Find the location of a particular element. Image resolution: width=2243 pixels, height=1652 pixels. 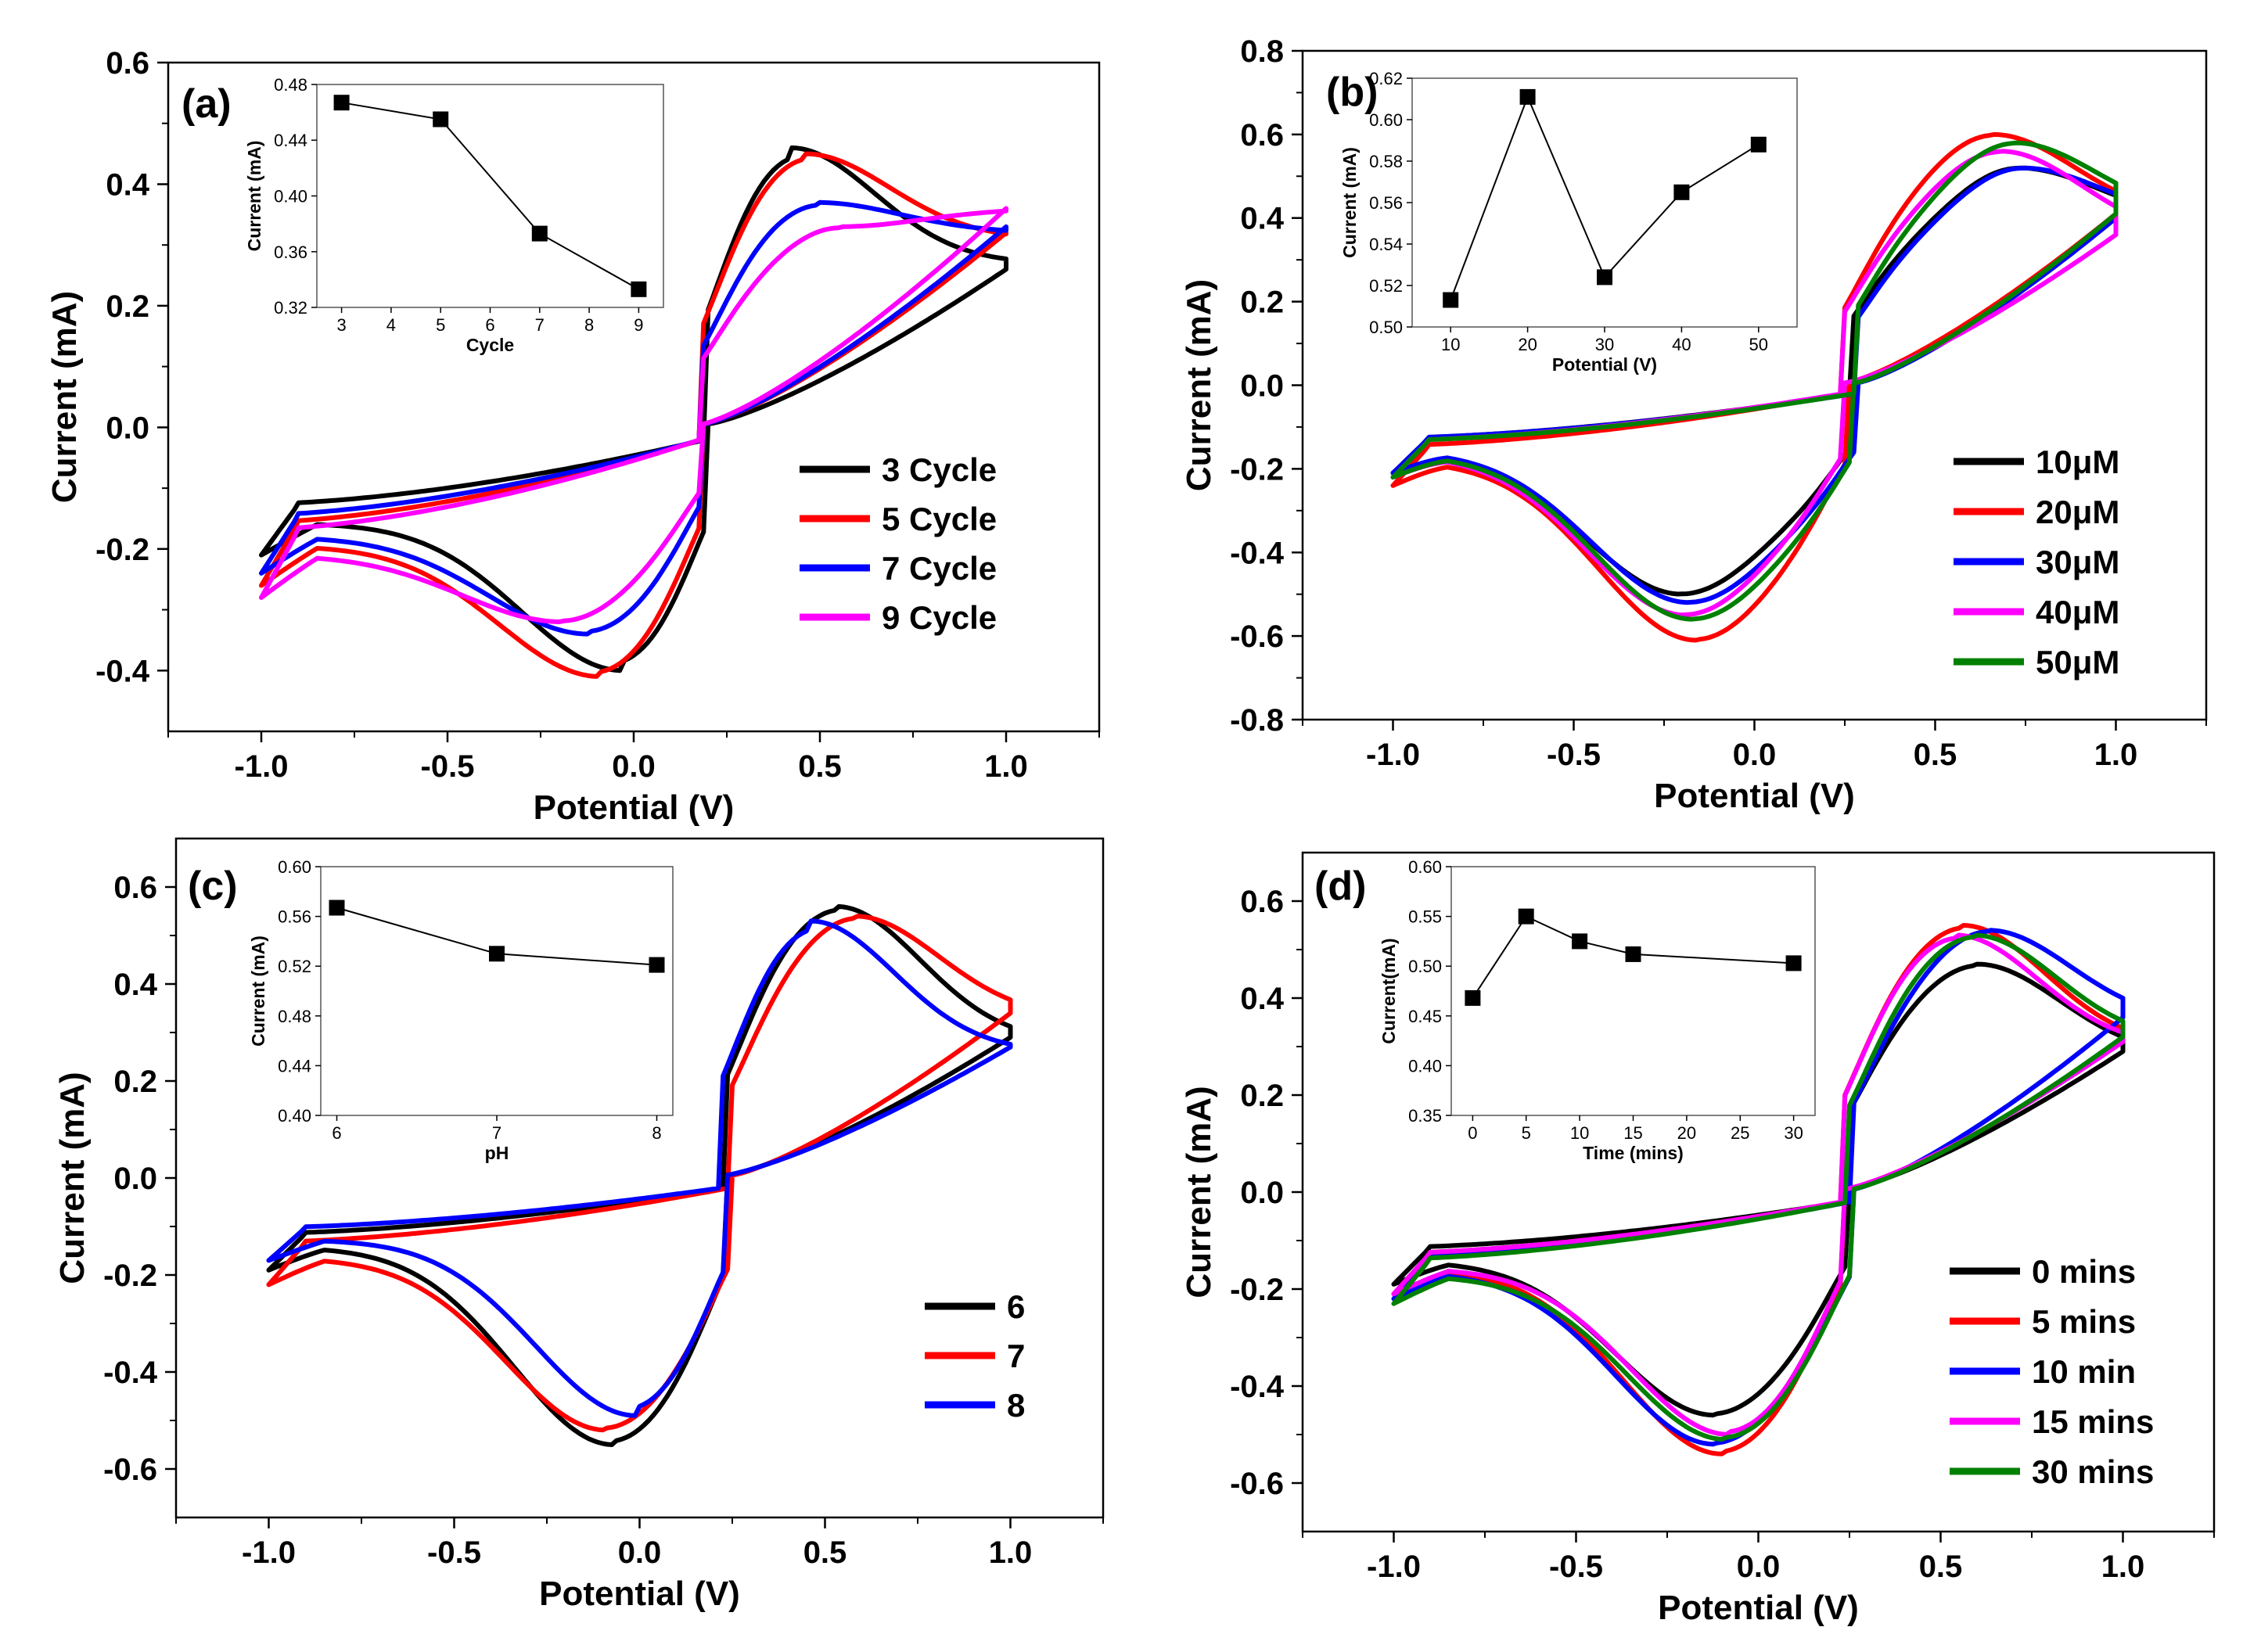

inset-y-tick-label: 0.36 is located at coordinates (291, 252).